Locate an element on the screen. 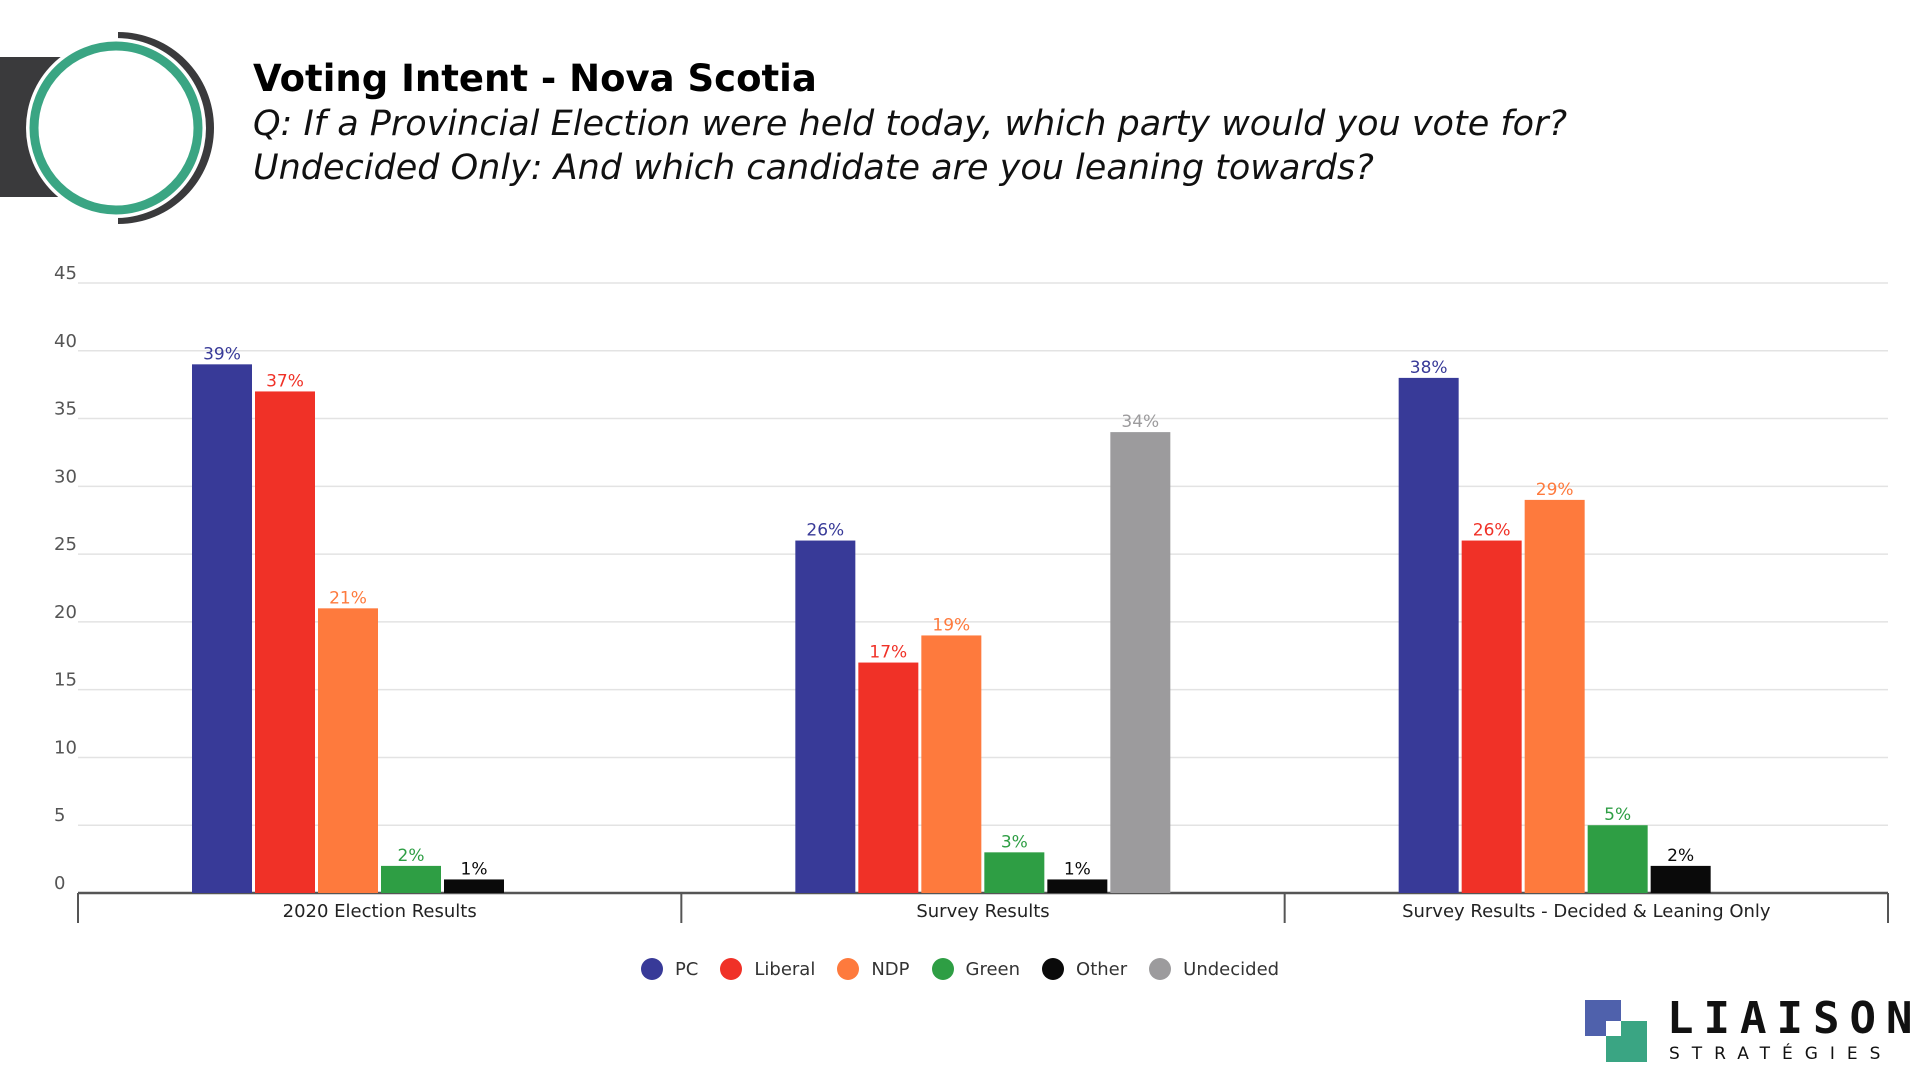 This screenshot has width=1920, height=1080. legend-item-liberal: Liberal is located at coordinates (767, 969).